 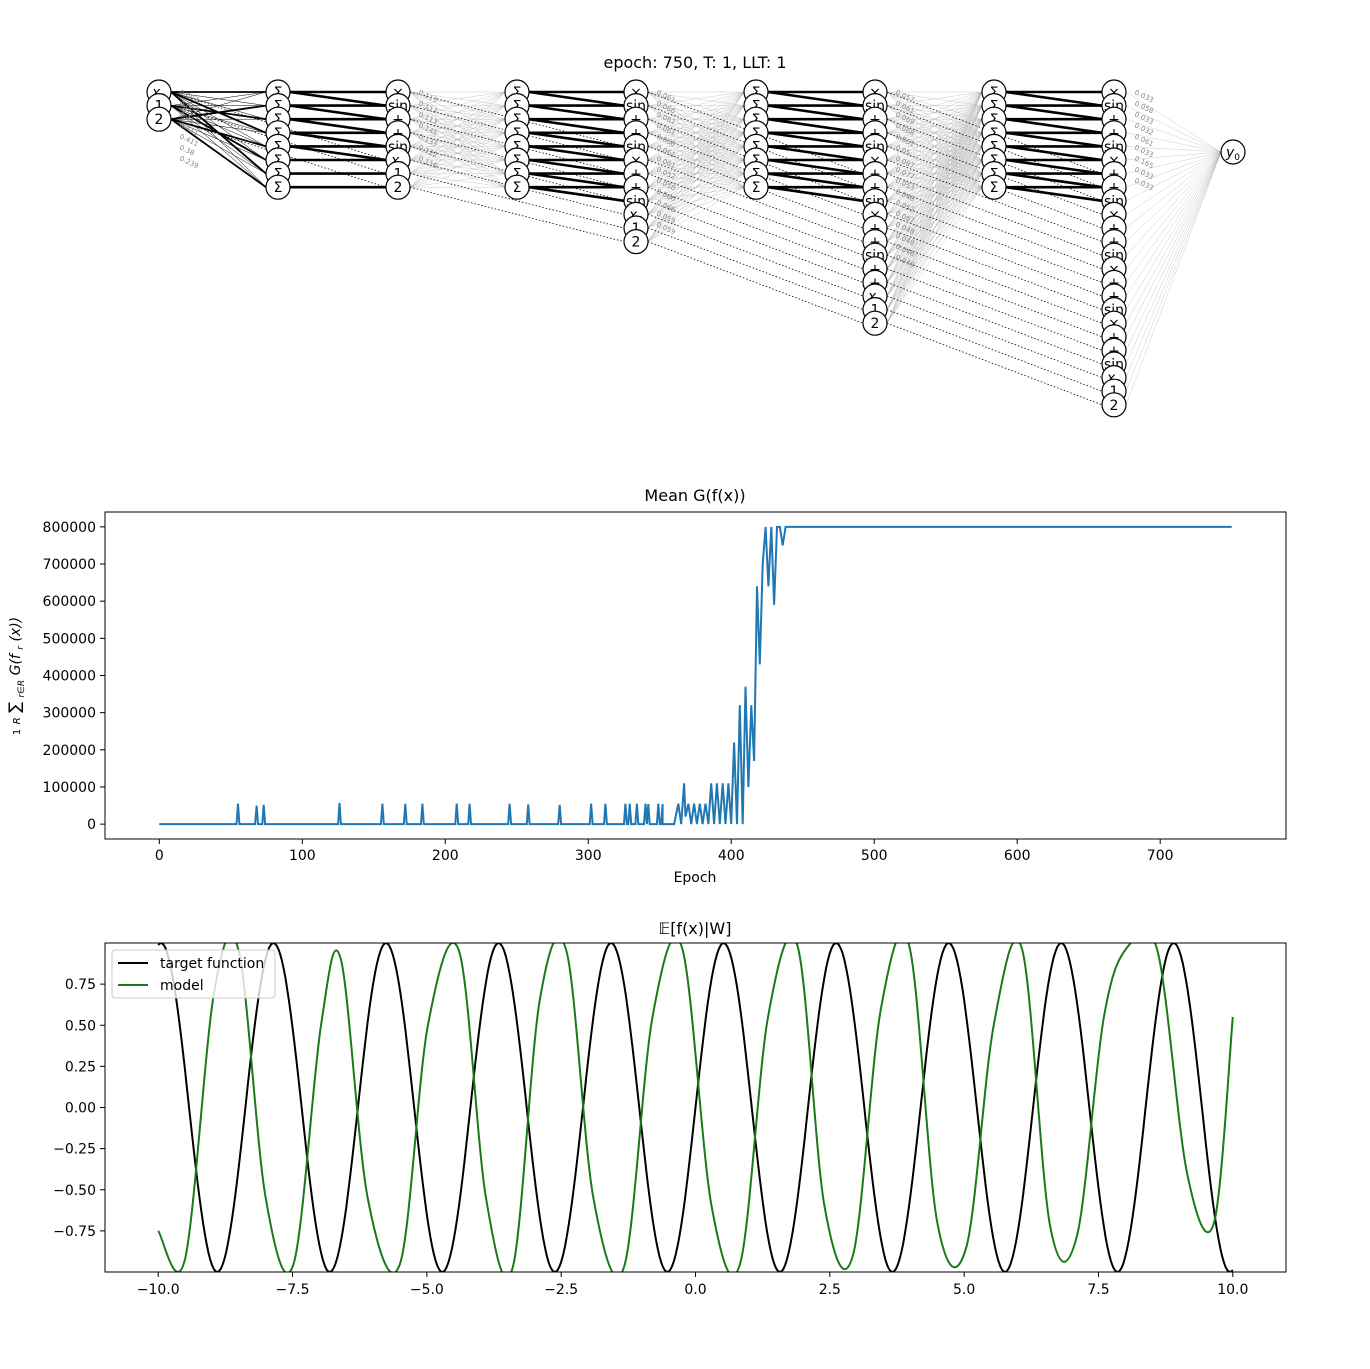 What do you see at coordinates (69, 788) in the screenshot?
I see `y-tick-label: 100000` at bounding box center [69, 788].